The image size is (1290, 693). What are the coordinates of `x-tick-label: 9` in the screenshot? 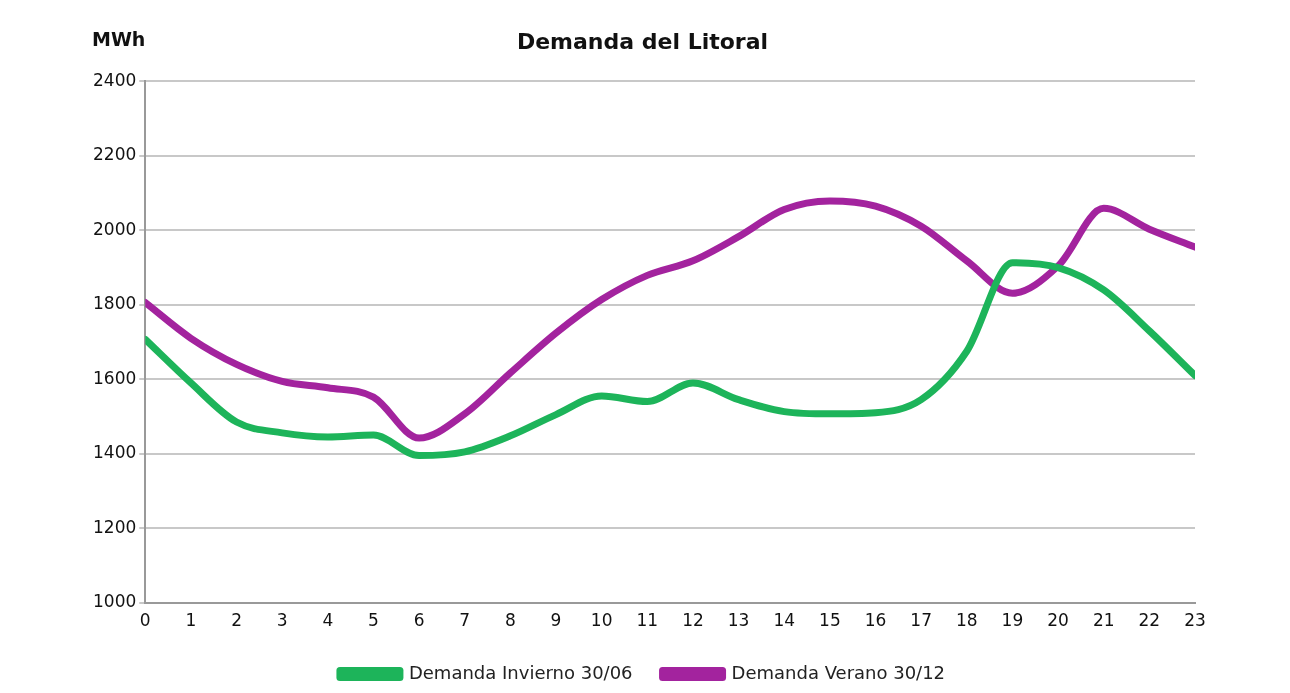 It's located at (556, 620).